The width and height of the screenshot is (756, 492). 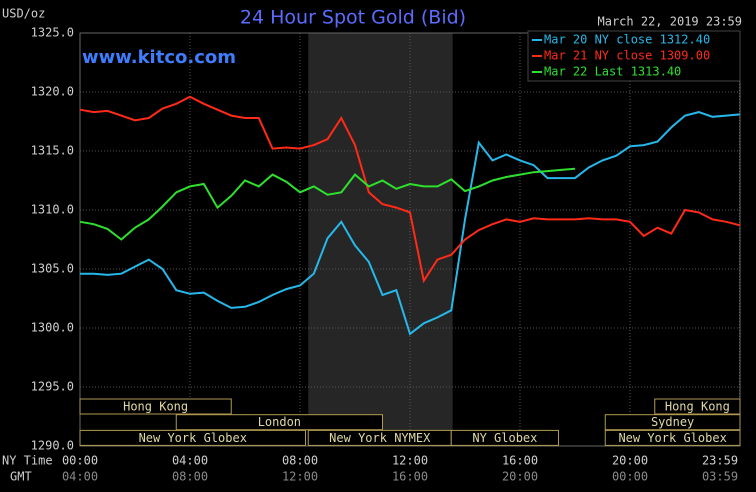 I want to click on x-axis-label: NY Time, so click(x=27, y=461).